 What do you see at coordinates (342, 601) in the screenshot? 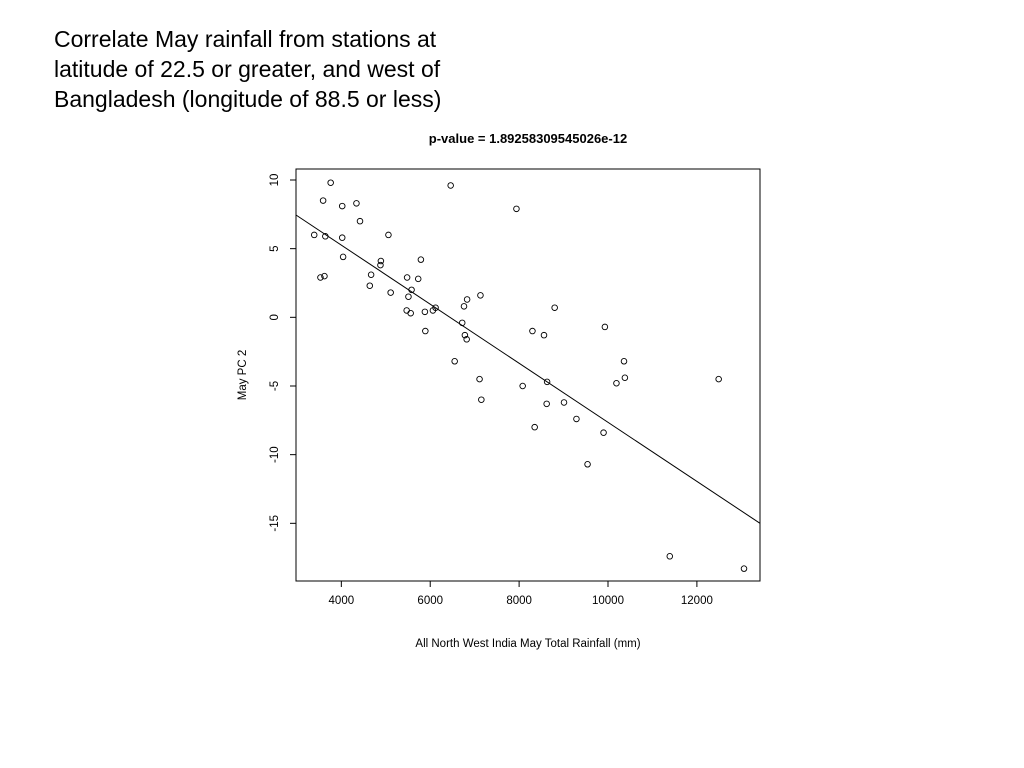
I see `x-tick-label: 4000` at bounding box center [342, 601].